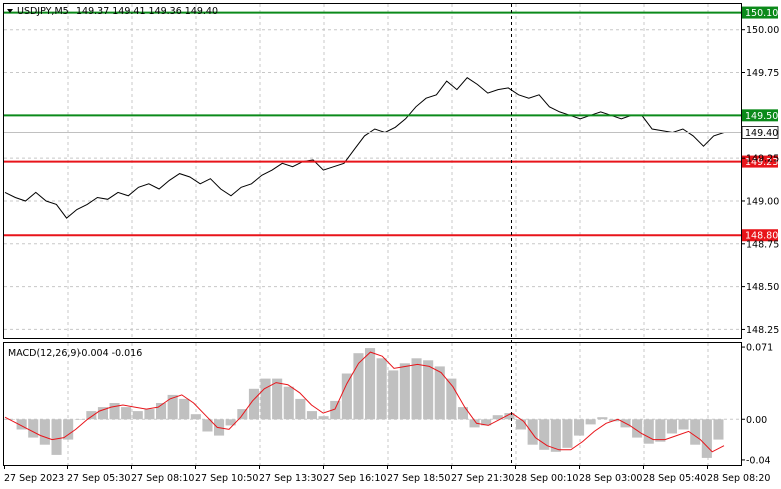  What do you see at coordinates (762, 73) in the screenshot?
I see `price-tick-label: 149.75` at bounding box center [762, 73].